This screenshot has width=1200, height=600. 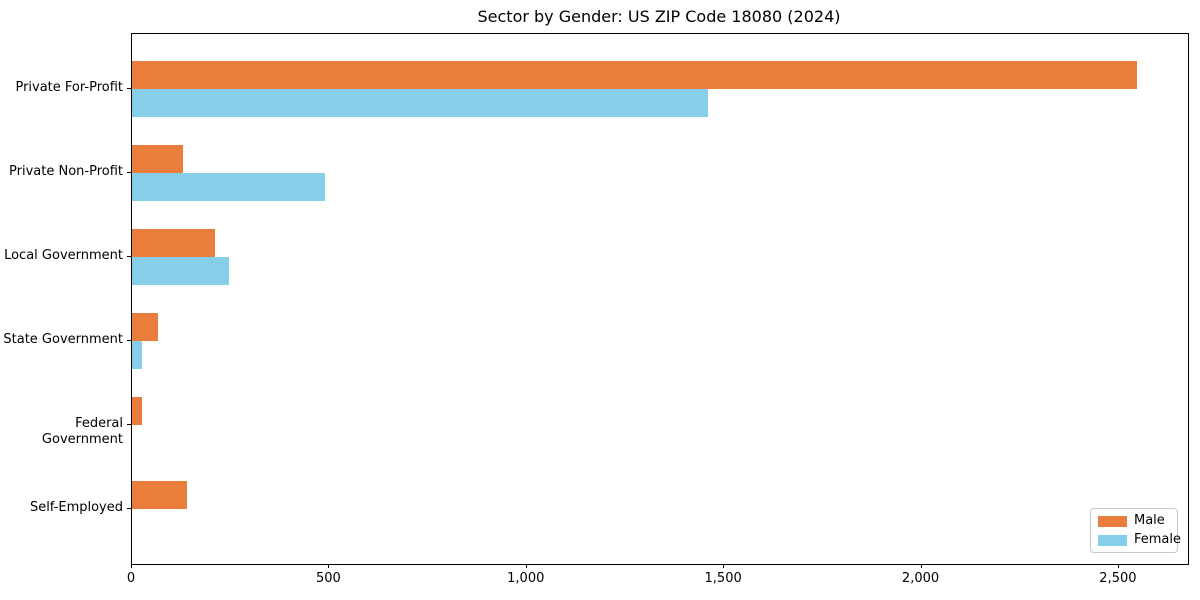 What do you see at coordinates (1118, 578) in the screenshot?
I see `x-tick-label: 2,500` at bounding box center [1118, 578].